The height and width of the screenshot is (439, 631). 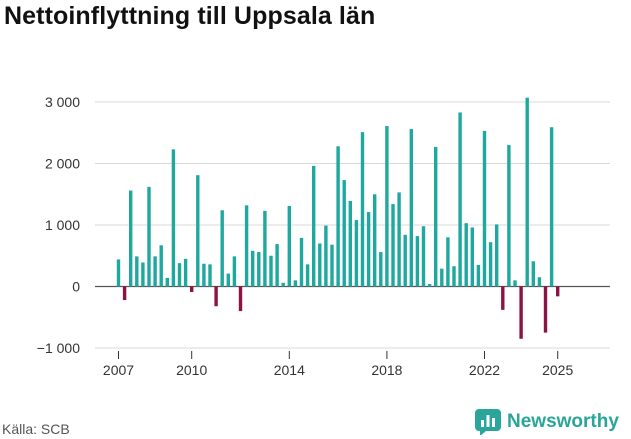 I want to click on x-axis: 2007 2010 2014 2018 2022 2025, so click(x=338, y=364).